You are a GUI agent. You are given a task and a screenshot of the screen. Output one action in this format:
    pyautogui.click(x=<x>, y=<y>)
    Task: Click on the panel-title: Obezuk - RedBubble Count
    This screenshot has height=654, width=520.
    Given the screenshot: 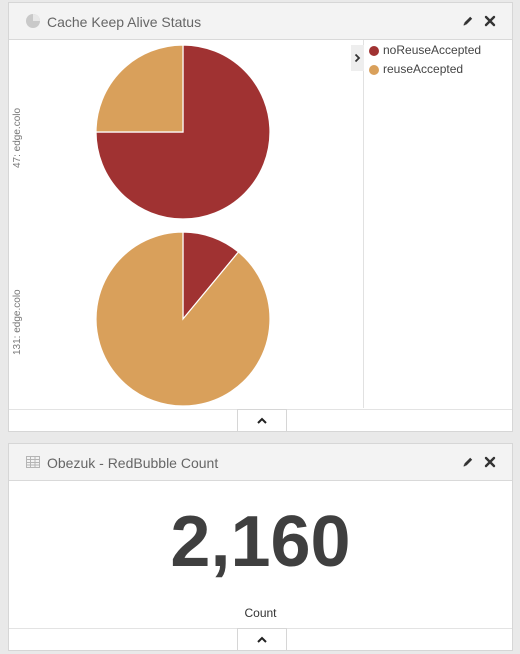 What is the action you would take?
    pyautogui.click(x=133, y=463)
    